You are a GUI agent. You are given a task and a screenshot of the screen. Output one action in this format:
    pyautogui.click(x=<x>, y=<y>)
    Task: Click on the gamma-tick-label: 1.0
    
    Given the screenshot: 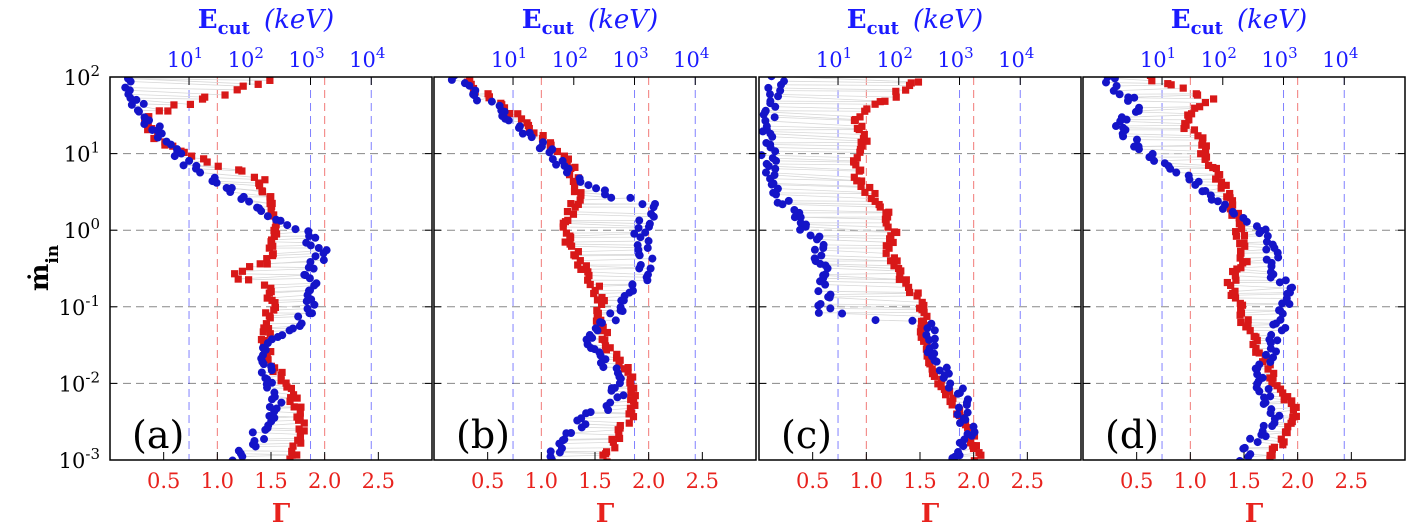 What is the action you would take?
    pyautogui.click(x=1190, y=481)
    